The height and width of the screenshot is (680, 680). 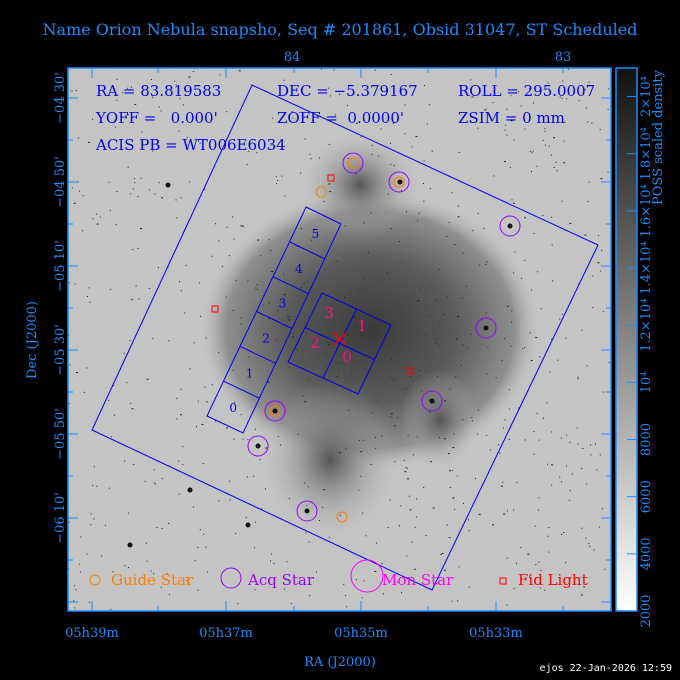 I want to click on roll-readout: ROLL = 295.0007, so click(x=526, y=91).